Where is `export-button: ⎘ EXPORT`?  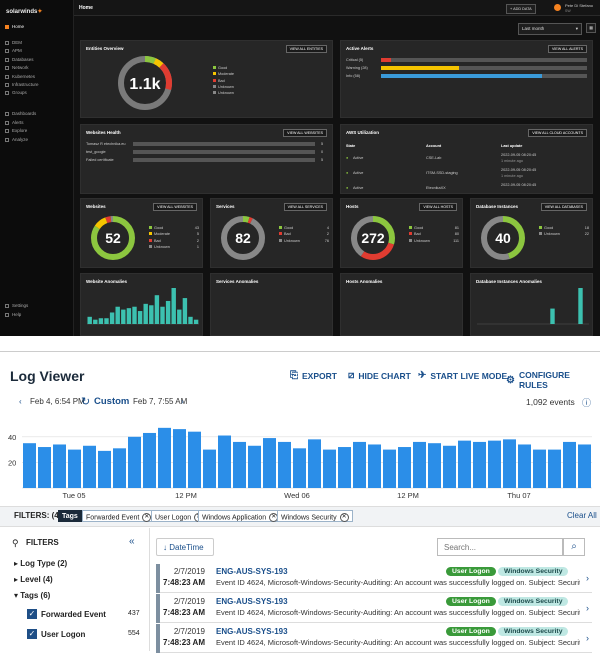
export-button: ⎘ EXPORT is located at coordinates (313, 375).